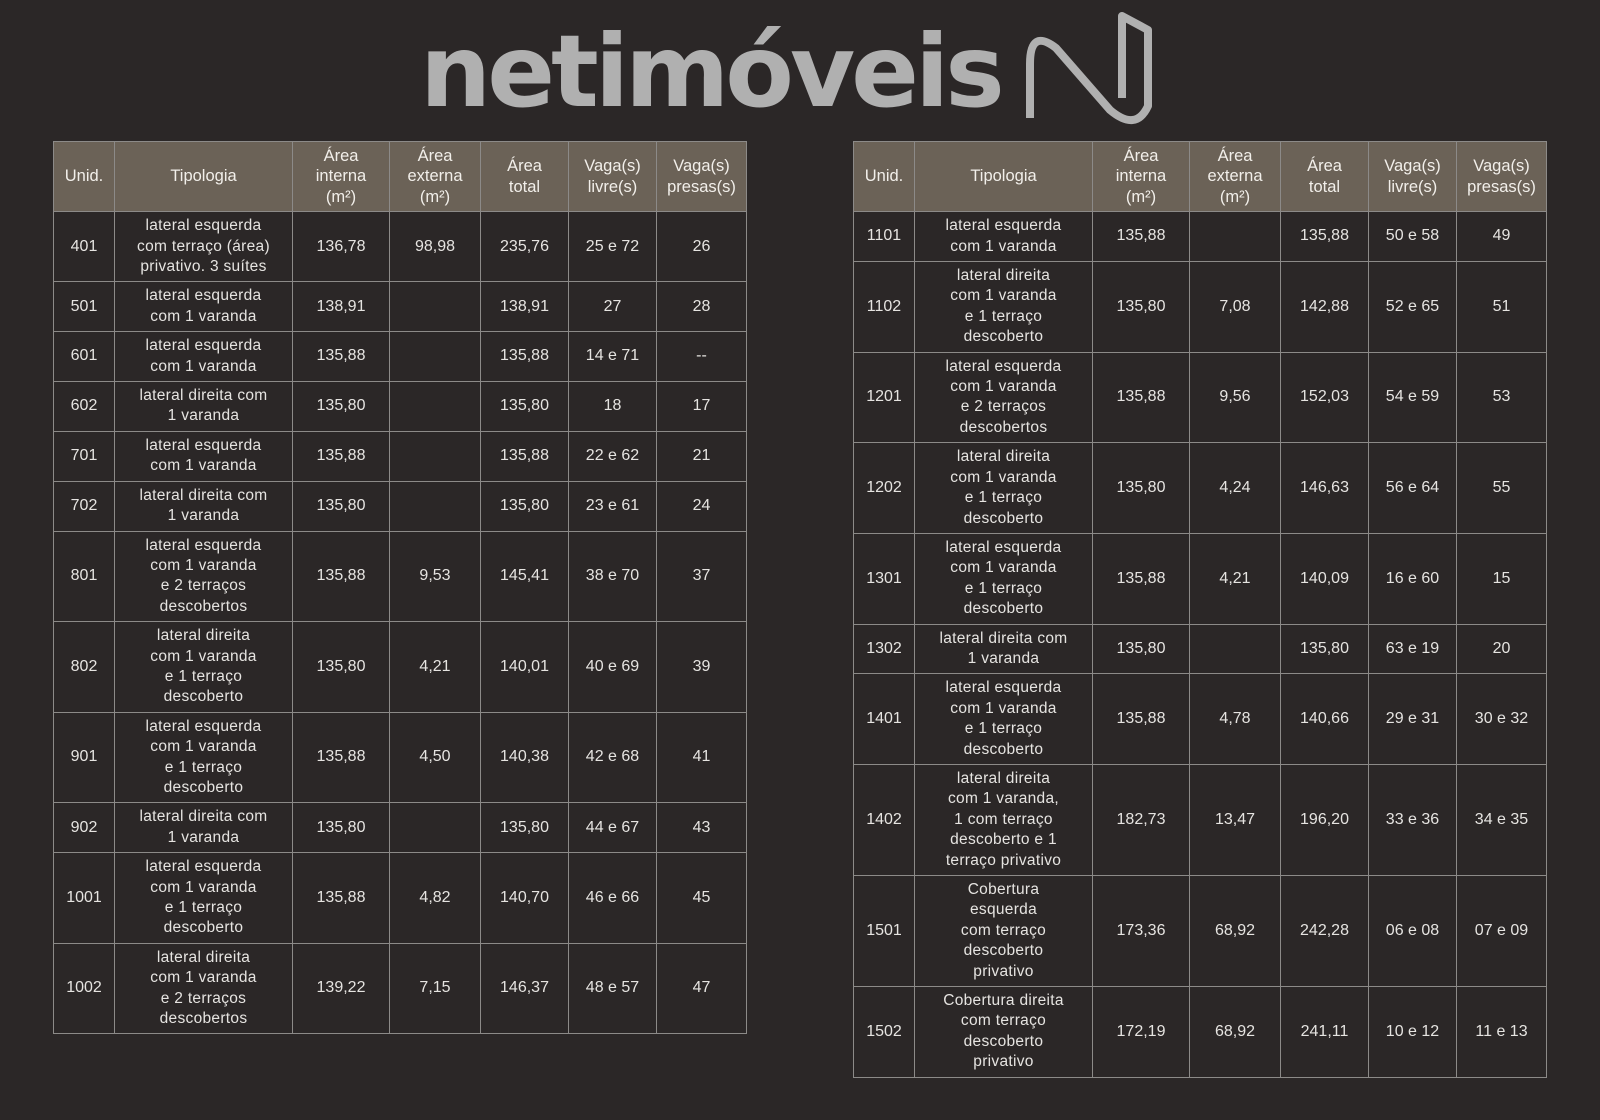 This screenshot has width=1600, height=1120. What do you see at coordinates (701, 576) in the screenshot?
I see `vagas-presas-cell: 37` at bounding box center [701, 576].